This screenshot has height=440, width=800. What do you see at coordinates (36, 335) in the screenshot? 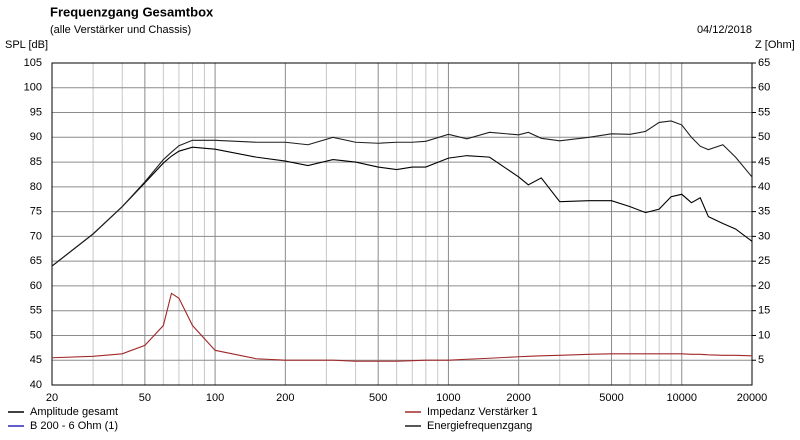
I see `y-tick-label: 50` at bounding box center [36, 335].